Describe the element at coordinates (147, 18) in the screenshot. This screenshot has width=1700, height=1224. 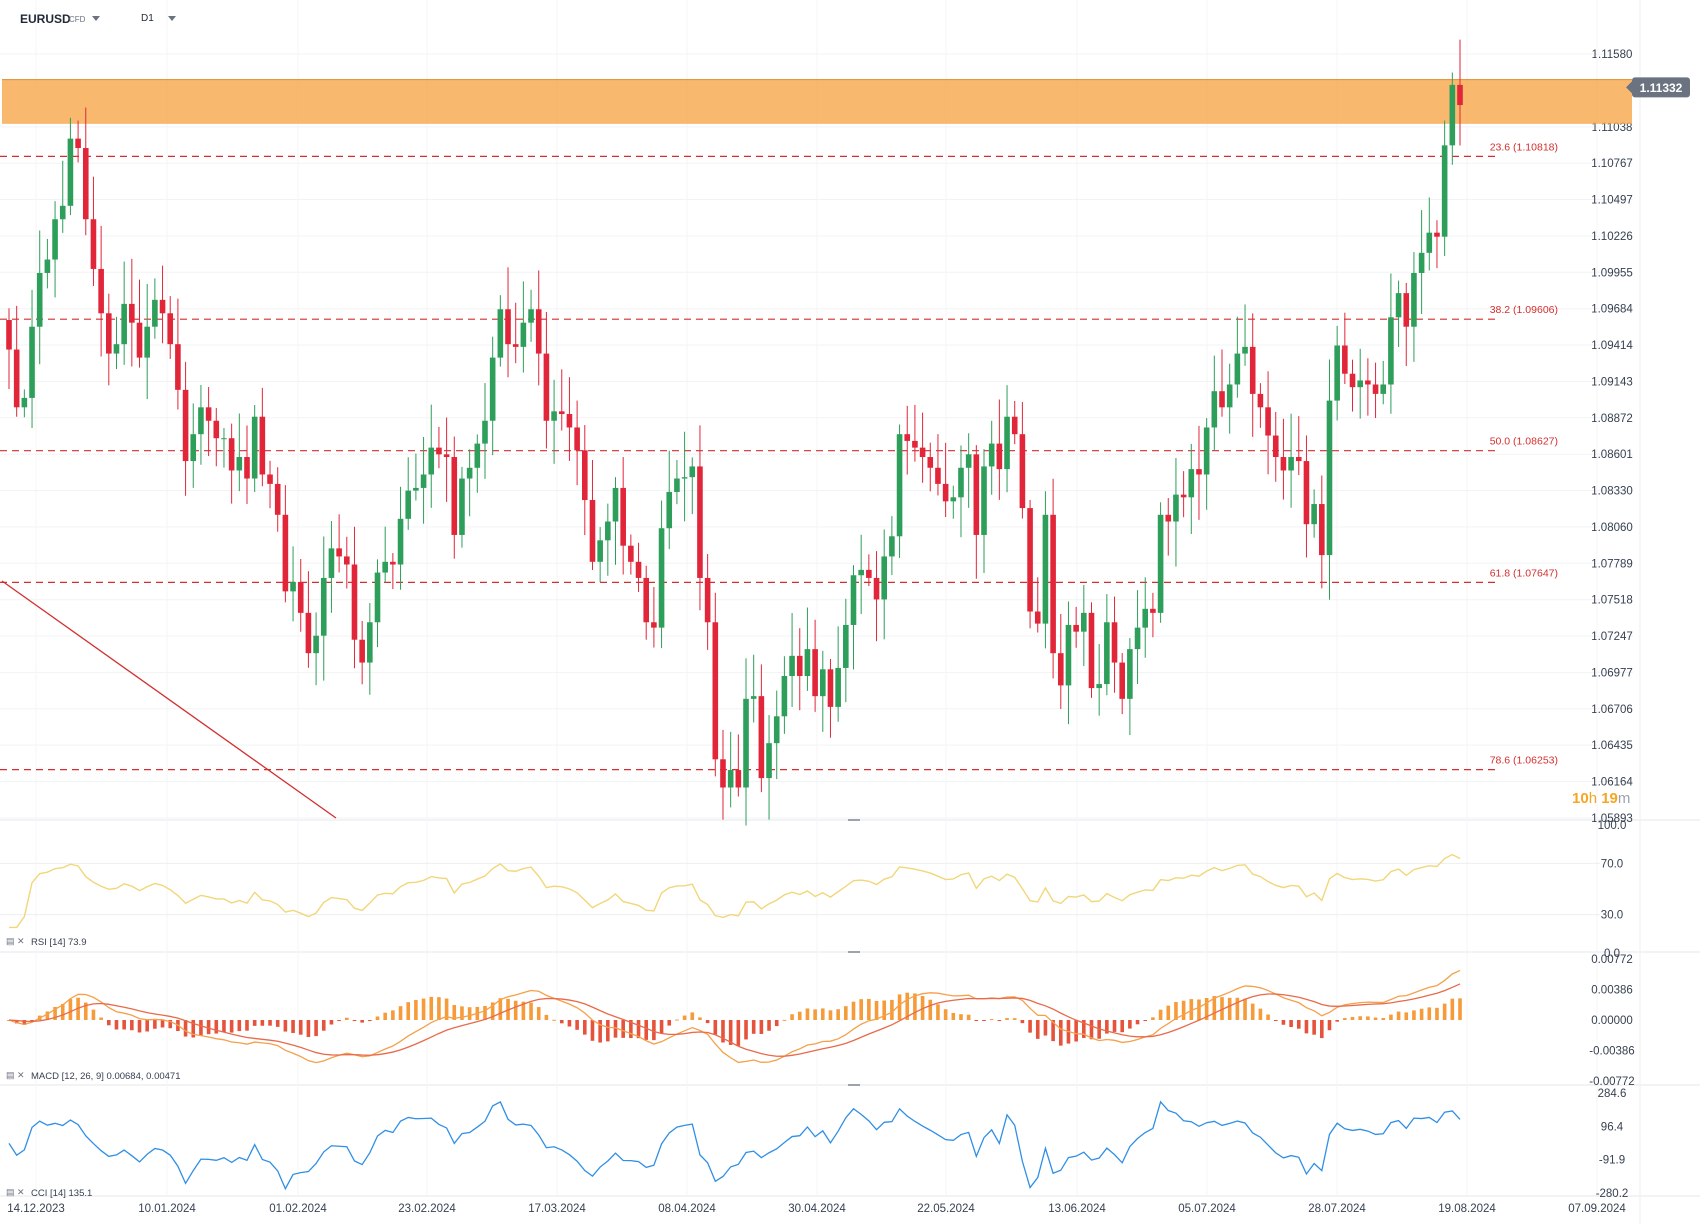
I see `timeframe-selector: D1` at that location.